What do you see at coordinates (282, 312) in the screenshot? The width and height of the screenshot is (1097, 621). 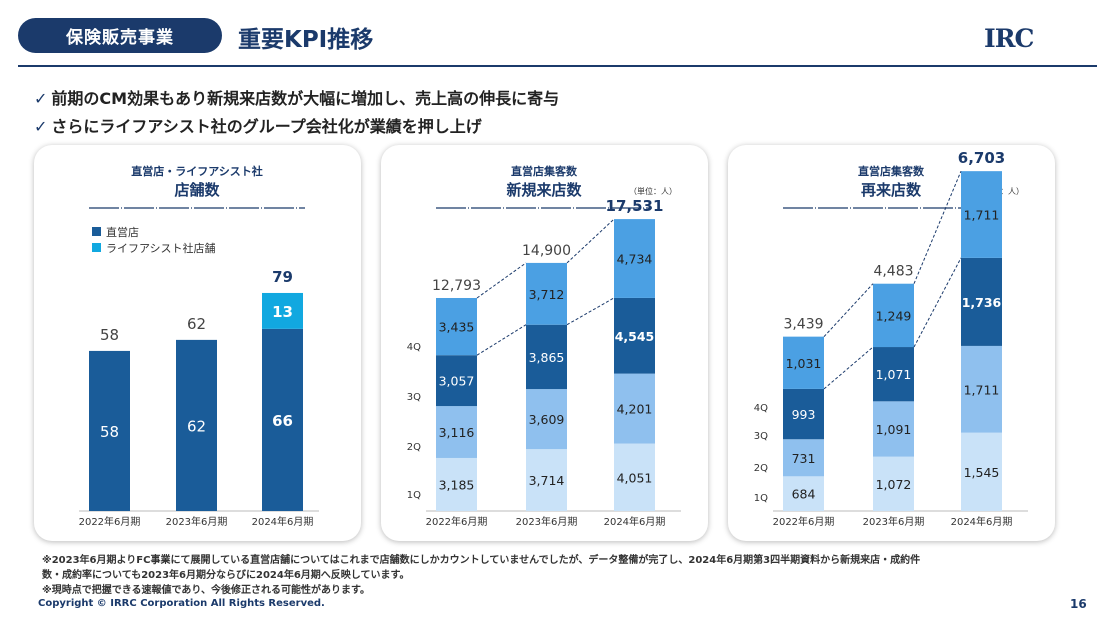 I see `bar-label-lifeassist: 13` at bounding box center [282, 312].